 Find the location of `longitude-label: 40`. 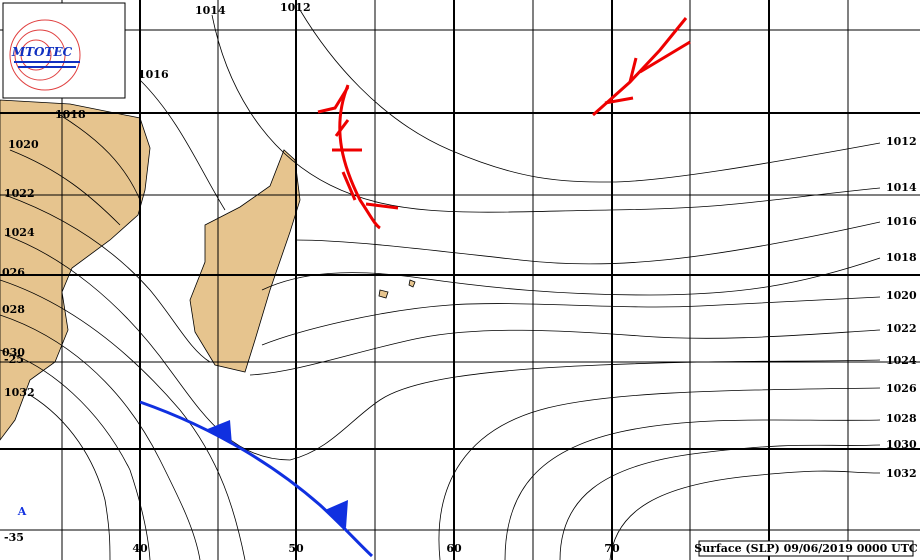

longitude-label: 40 is located at coordinates (140, 548).